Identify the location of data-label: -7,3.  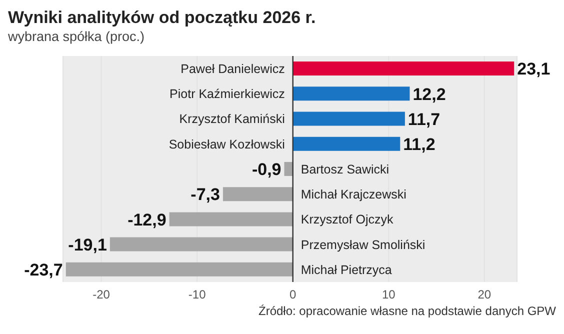
(205, 194).